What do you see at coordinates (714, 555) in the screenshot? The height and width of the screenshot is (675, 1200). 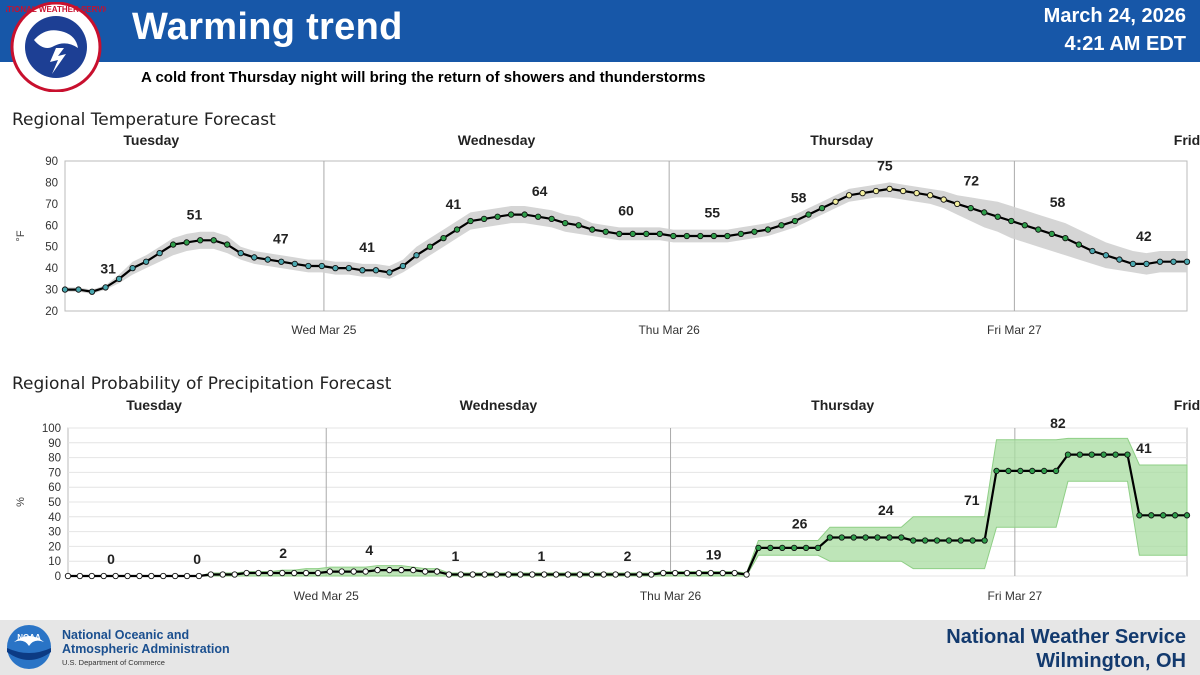 I see `chart2-data-label-7: 19` at bounding box center [714, 555].